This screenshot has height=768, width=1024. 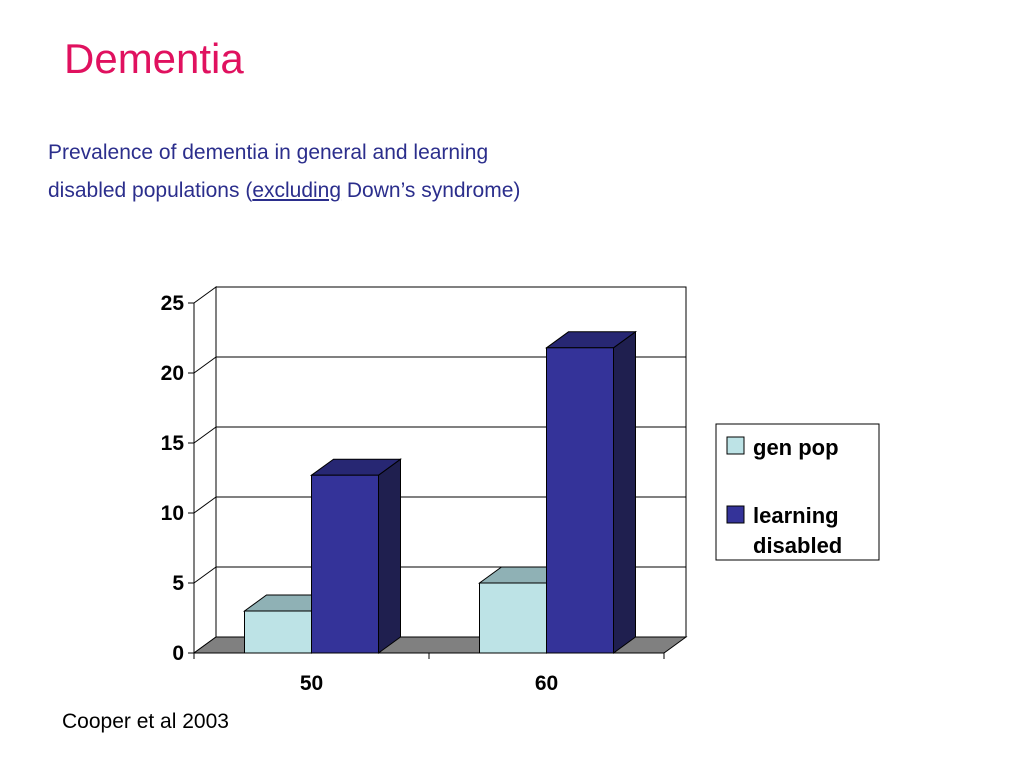 What do you see at coordinates (546, 683) in the screenshot?
I see `x-tick-label: 60` at bounding box center [546, 683].